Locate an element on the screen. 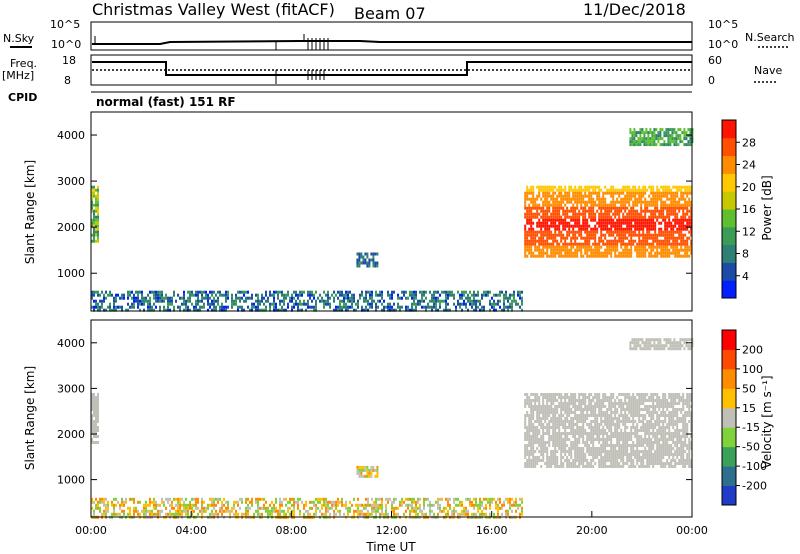 This screenshot has height=554, width=800. power-colorbar-tick-label: 16 is located at coordinates (749, 209).